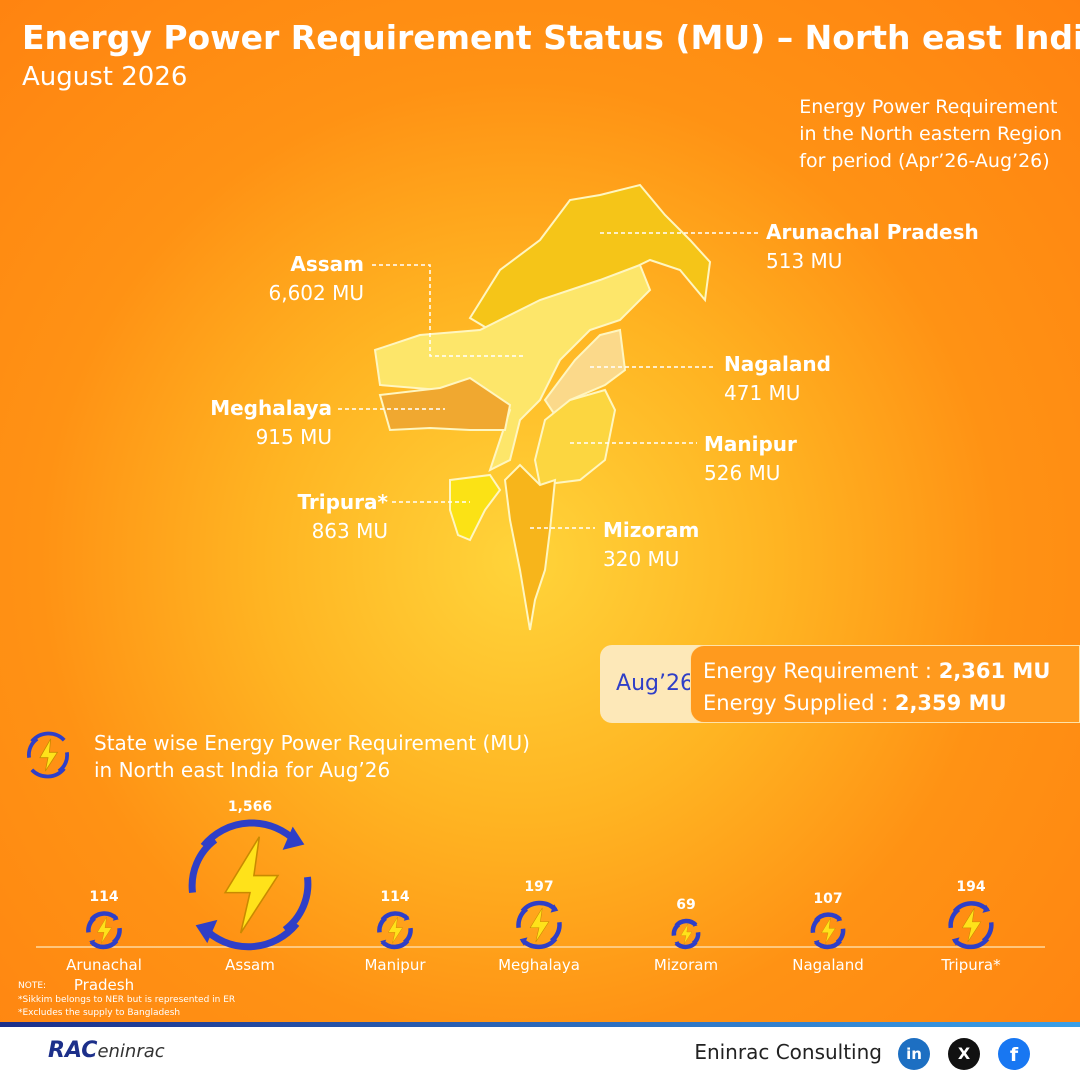 This screenshot has width=1080, height=1080. Describe the element at coordinates (651, 545) in the screenshot. I see `label-mizoram: Mizoram 320 MU` at that location.